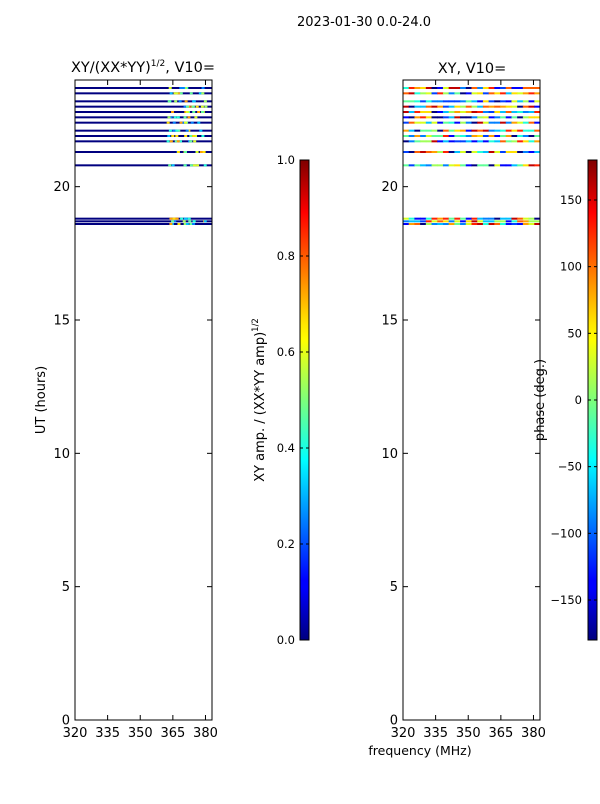 This screenshot has height=804, width=600. What do you see at coordinates (172, 733) in the screenshot?
I see `x-tick-label: 365` at bounding box center [172, 733].